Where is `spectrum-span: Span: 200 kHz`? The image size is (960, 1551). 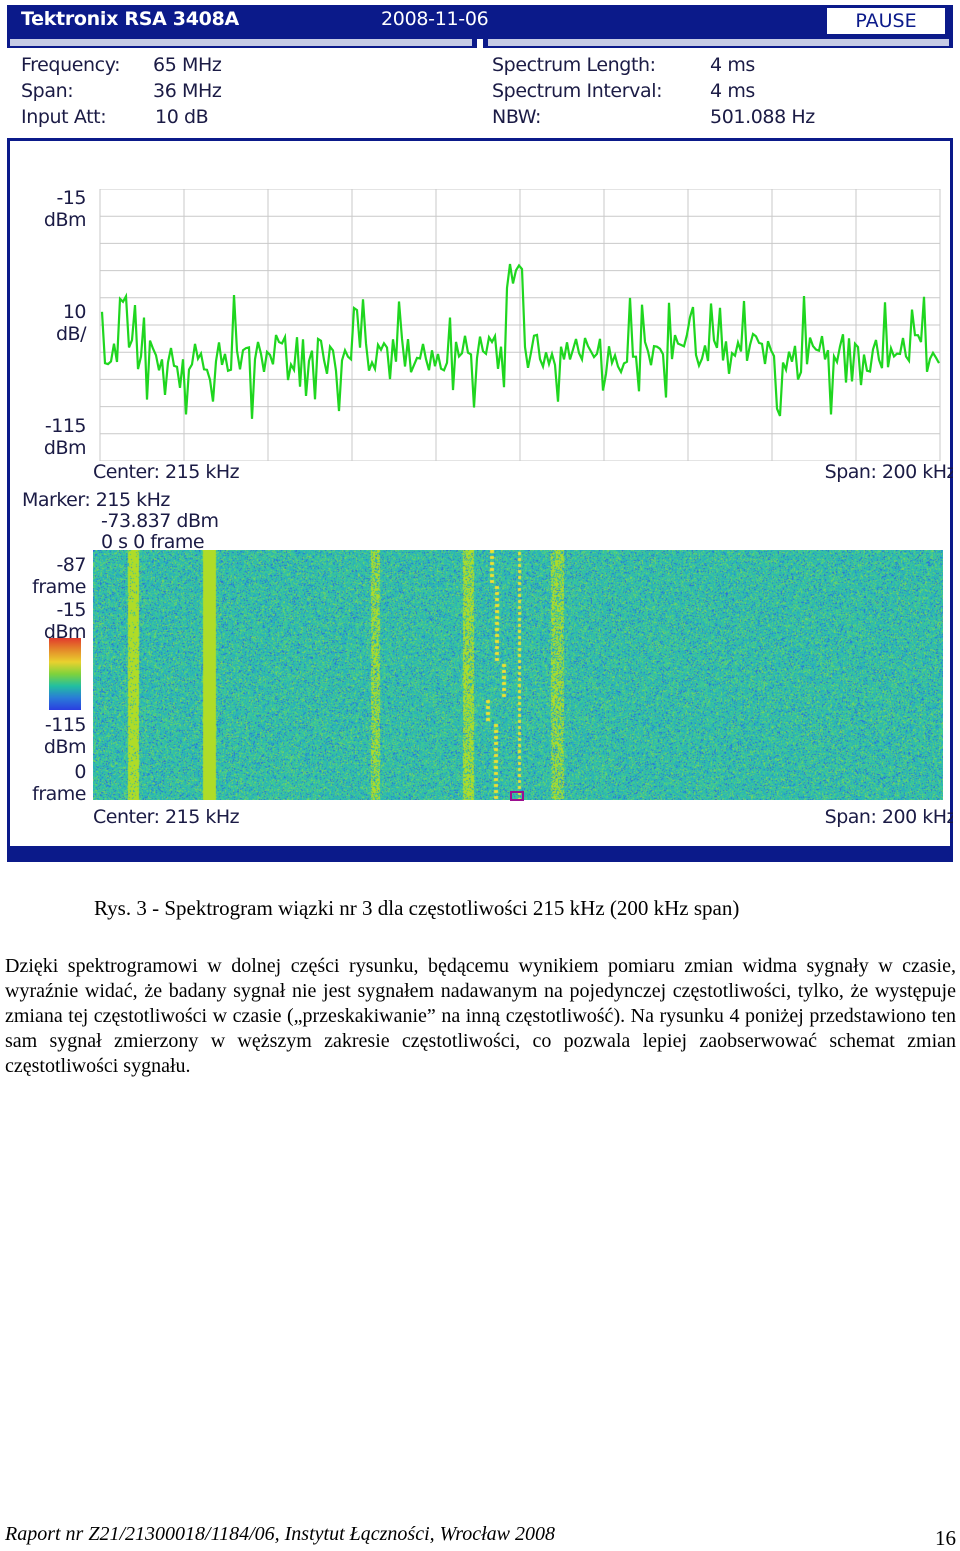
spectrum-span: Span: 200 kHz is located at coordinates (888, 472).